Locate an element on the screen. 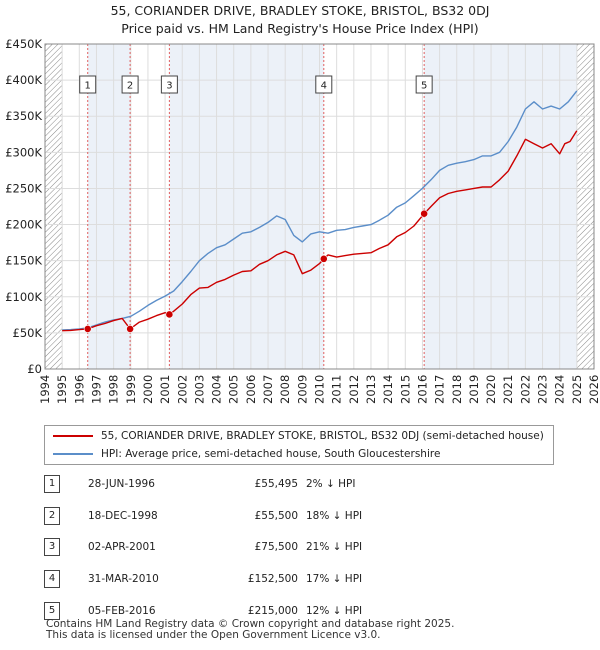  sale-hpi-diff: 21% ↓ HPI is located at coordinates (334, 547).